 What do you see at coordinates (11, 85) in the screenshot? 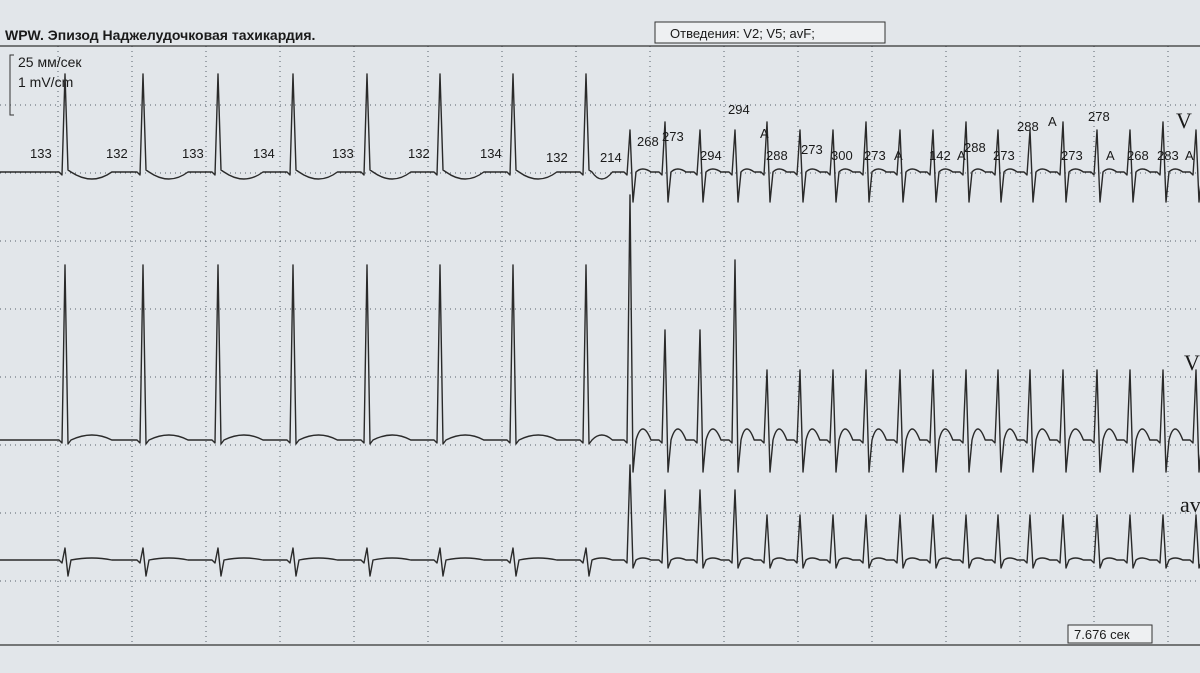
I see `calibration-bracket` at bounding box center [11, 85].